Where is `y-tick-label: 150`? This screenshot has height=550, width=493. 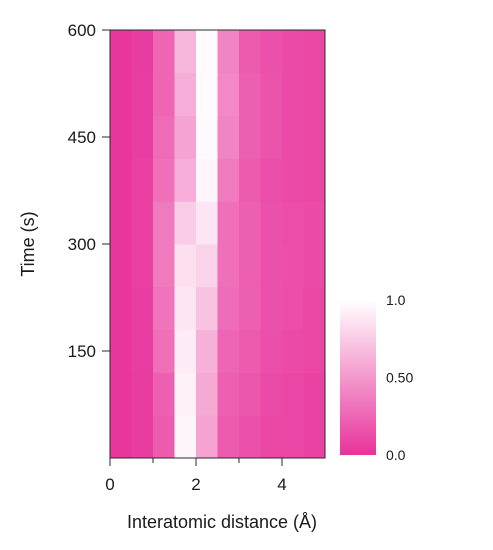 y-tick-label: 150 is located at coordinates (82, 351).